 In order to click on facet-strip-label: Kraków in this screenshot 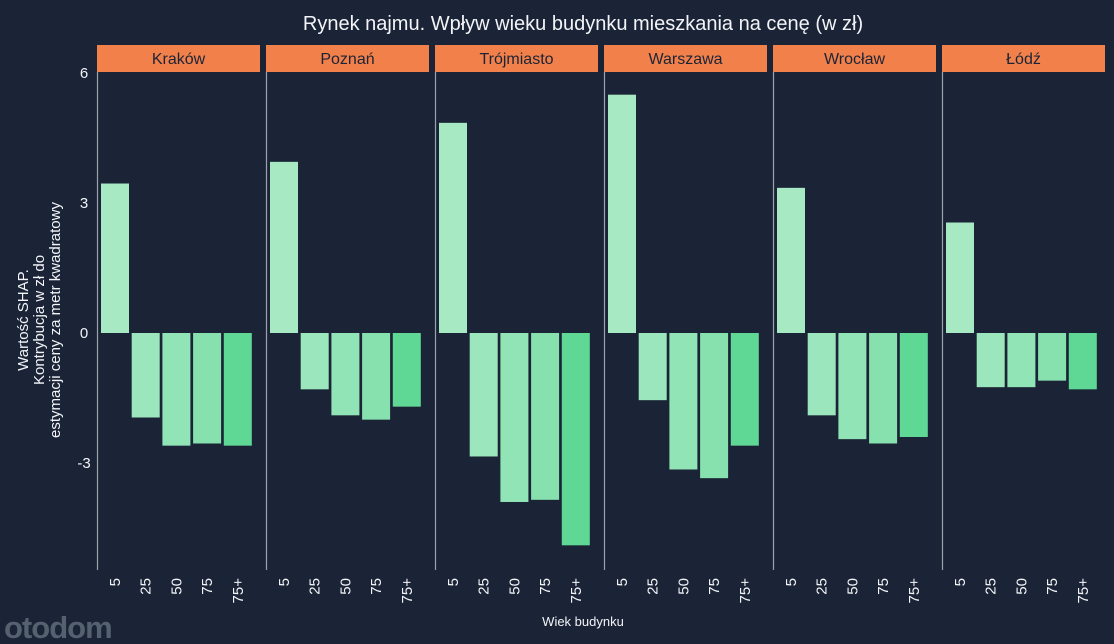, I will do `click(179, 59)`.